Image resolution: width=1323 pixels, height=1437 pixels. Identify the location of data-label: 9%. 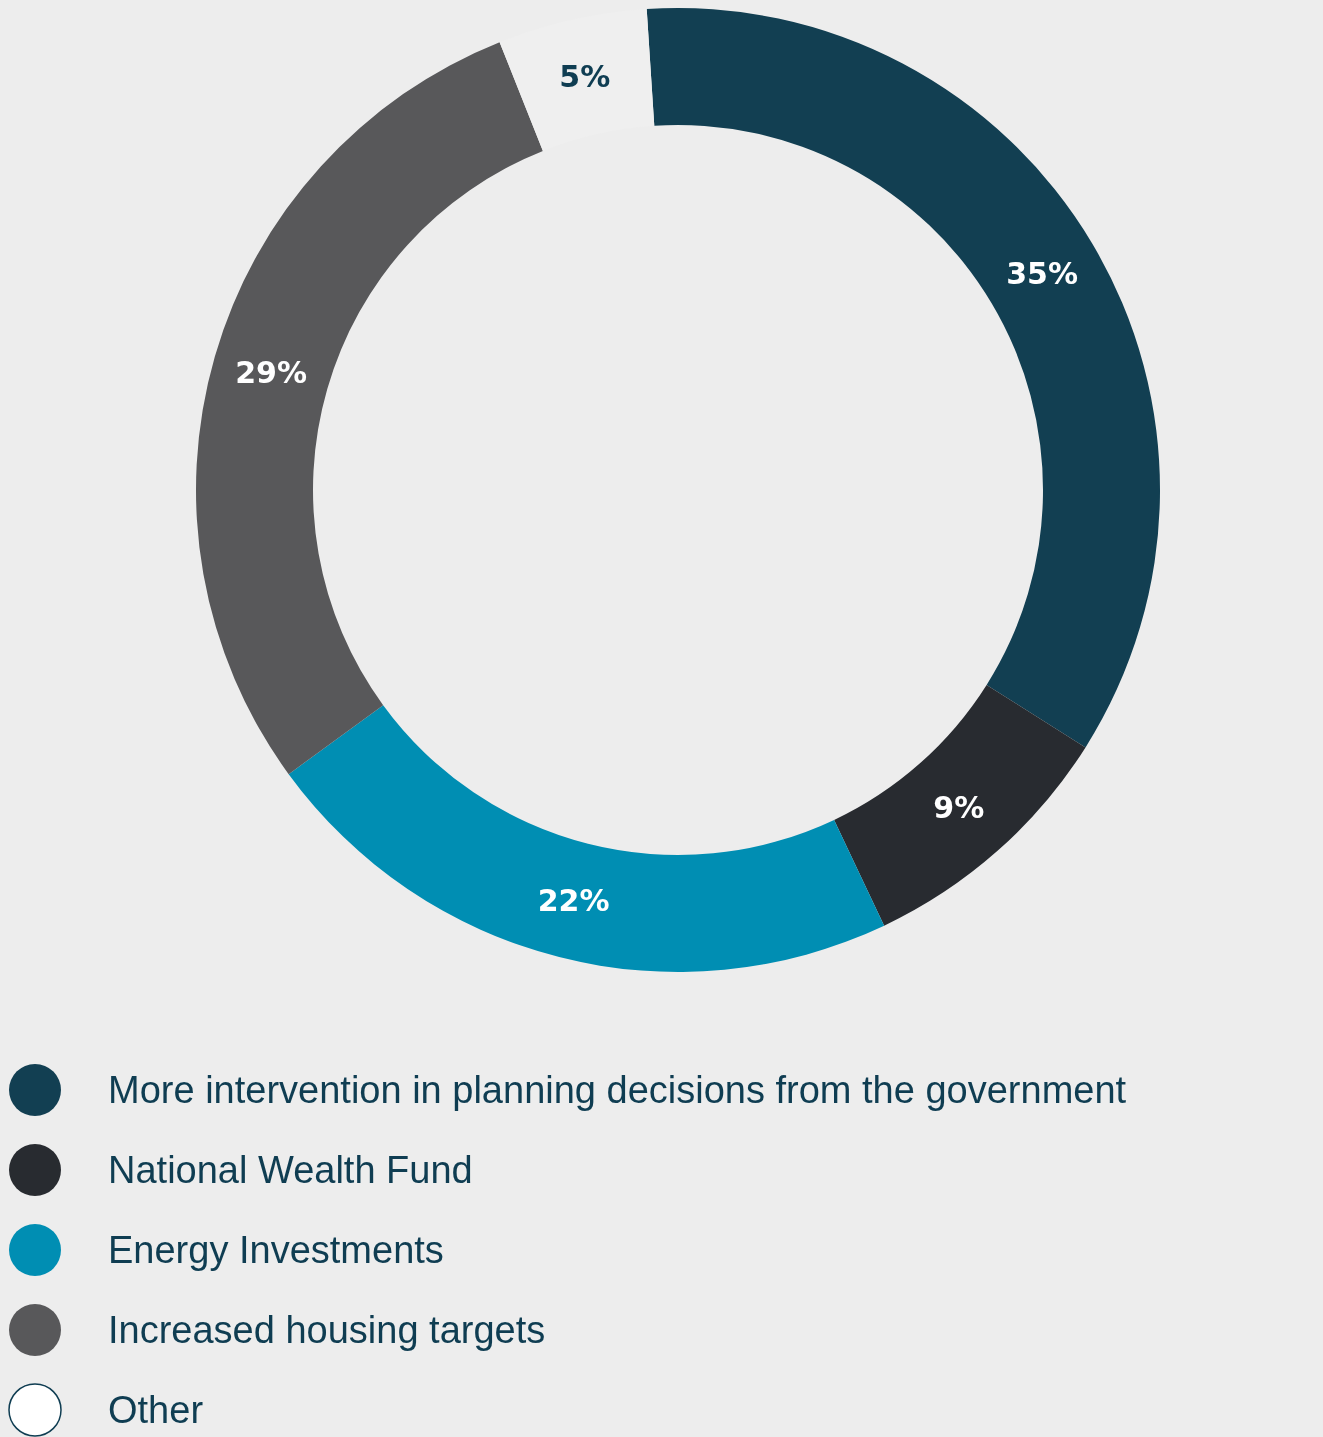
(959, 807).